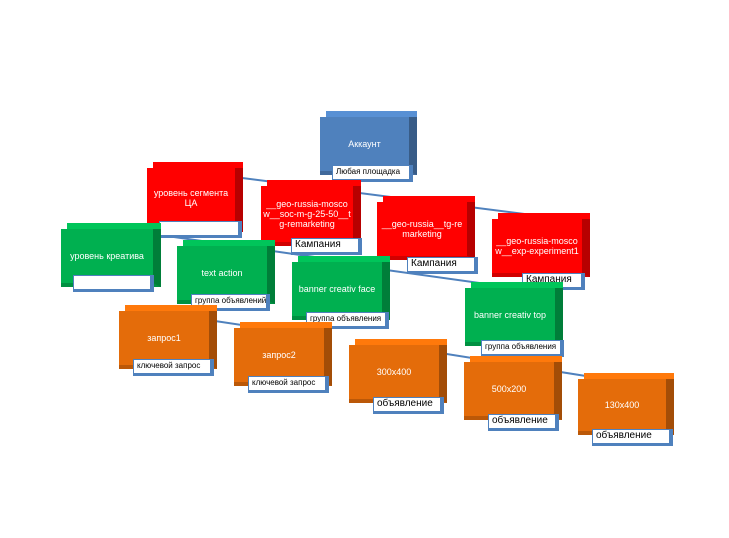 Image resolution: width=729 pixels, height=538 pixels. I want to click on node-keyword-1-title: запрос1, so click(164, 338).